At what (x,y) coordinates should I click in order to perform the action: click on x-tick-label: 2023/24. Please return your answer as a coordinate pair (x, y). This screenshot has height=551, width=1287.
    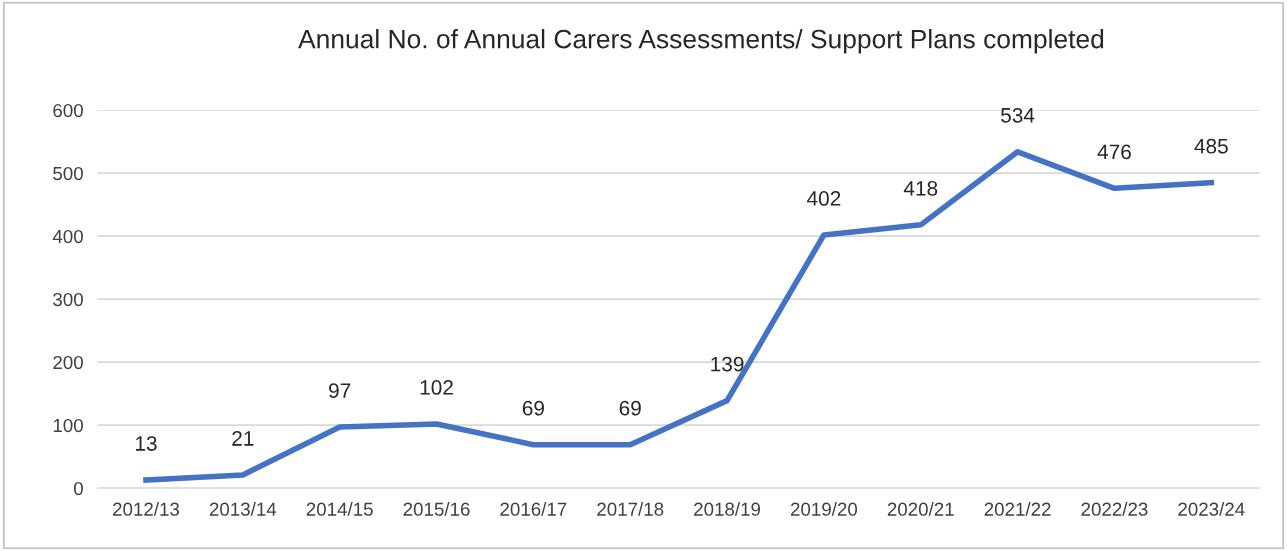
    Looking at the image, I should click on (1211, 509).